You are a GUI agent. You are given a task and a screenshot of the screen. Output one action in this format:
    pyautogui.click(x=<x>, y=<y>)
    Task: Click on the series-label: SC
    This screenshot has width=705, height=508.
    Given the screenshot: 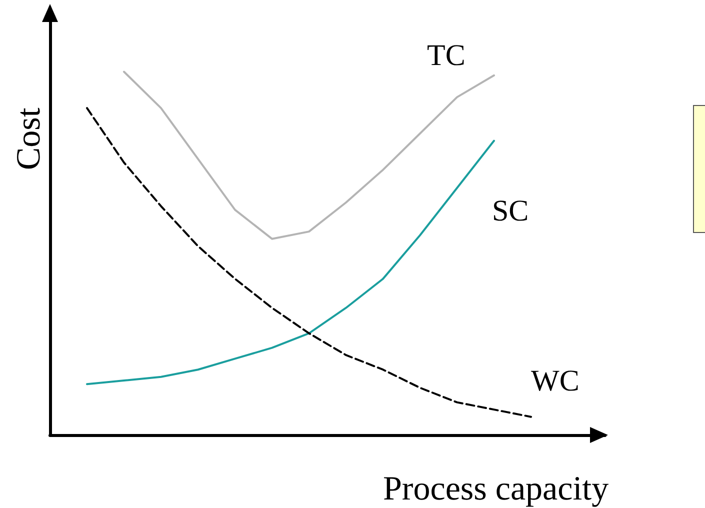 What is the action you would take?
    pyautogui.click(x=510, y=211)
    